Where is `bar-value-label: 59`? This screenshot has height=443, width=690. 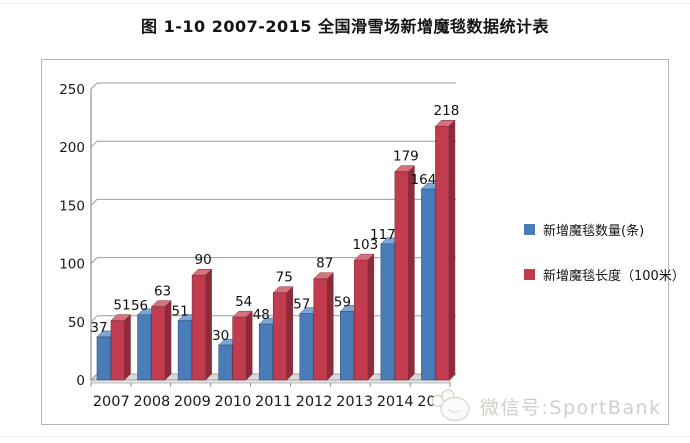
bar-value-label: 59 is located at coordinates (342, 302).